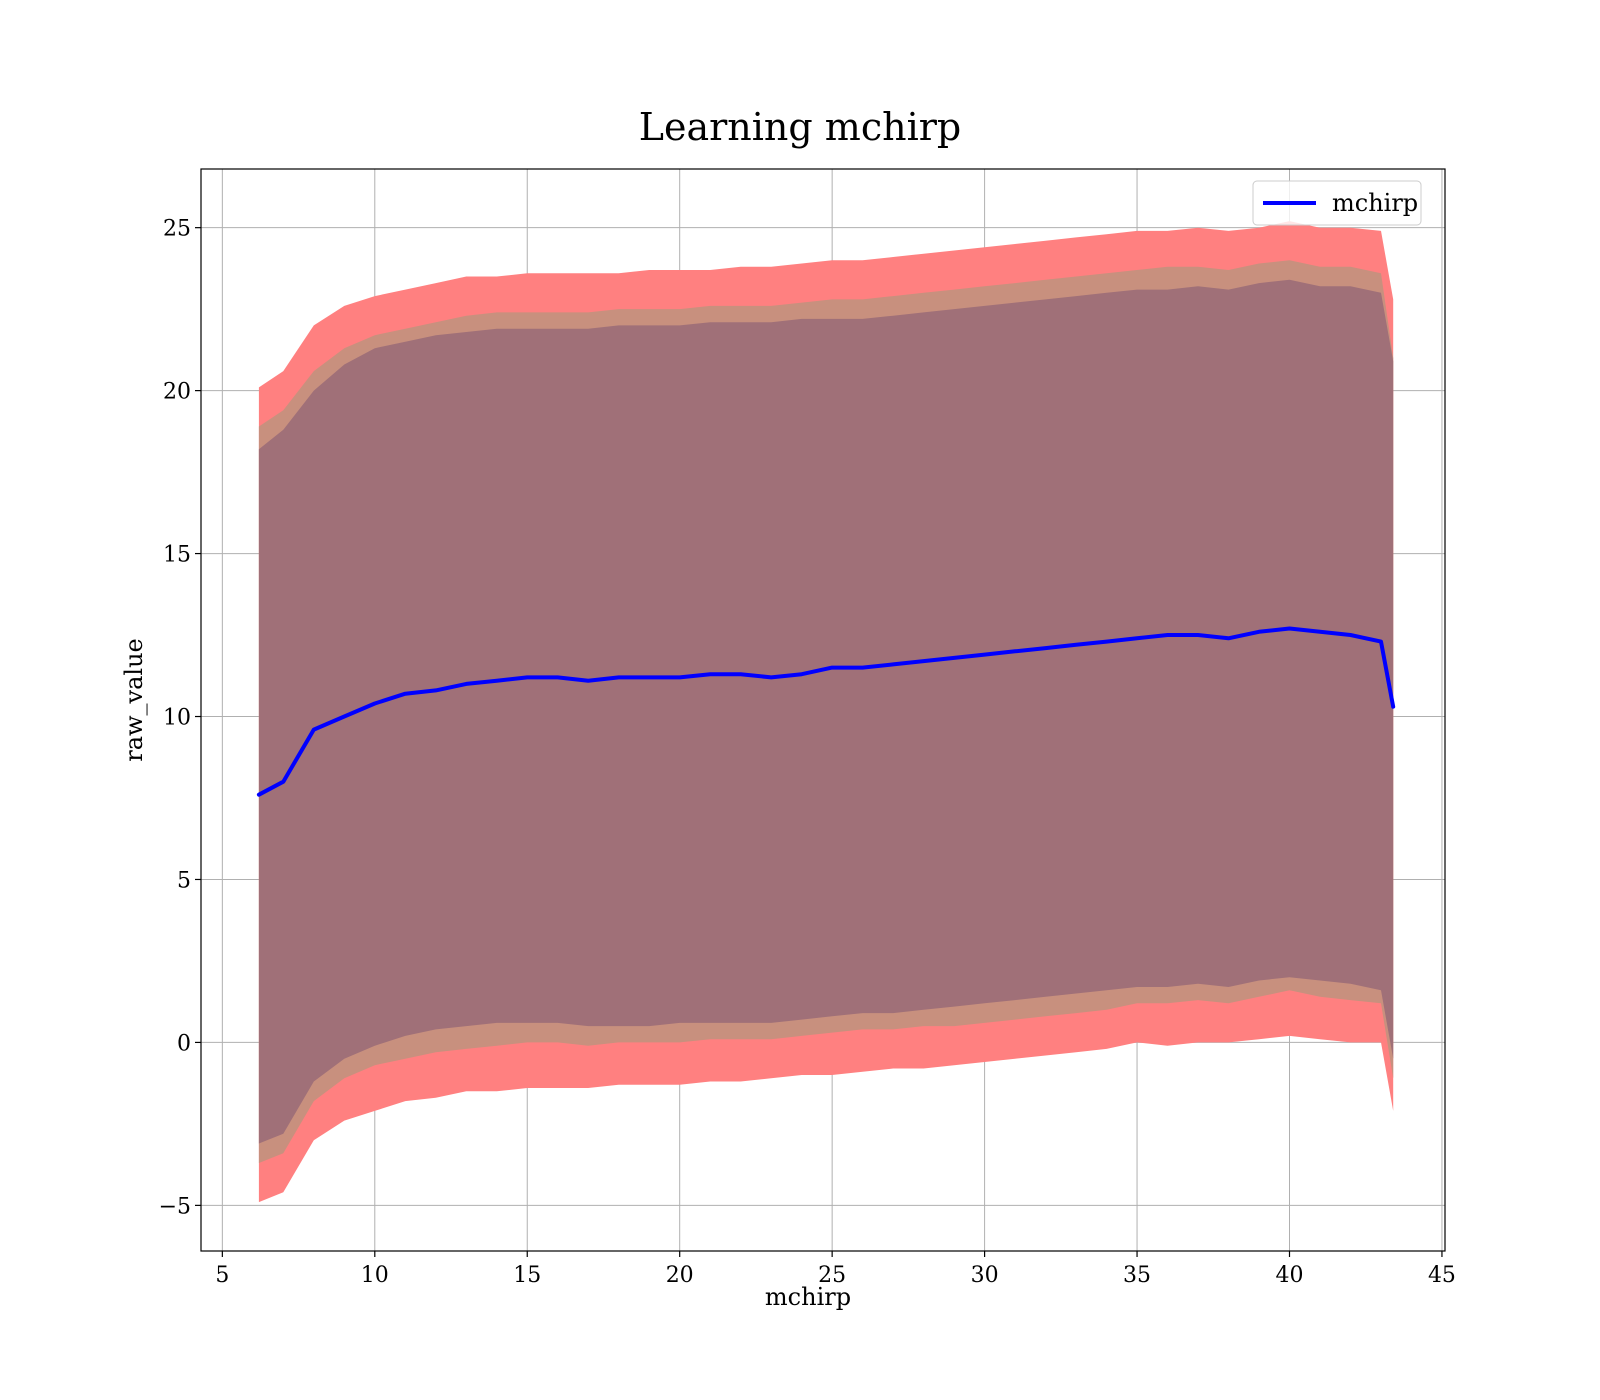 Image resolution: width=1600 pixels, height=1400 pixels. What do you see at coordinates (800, 127) in the screenshot?
I see `chart-title: Learning mchirp` at bounding box center [800, 127].